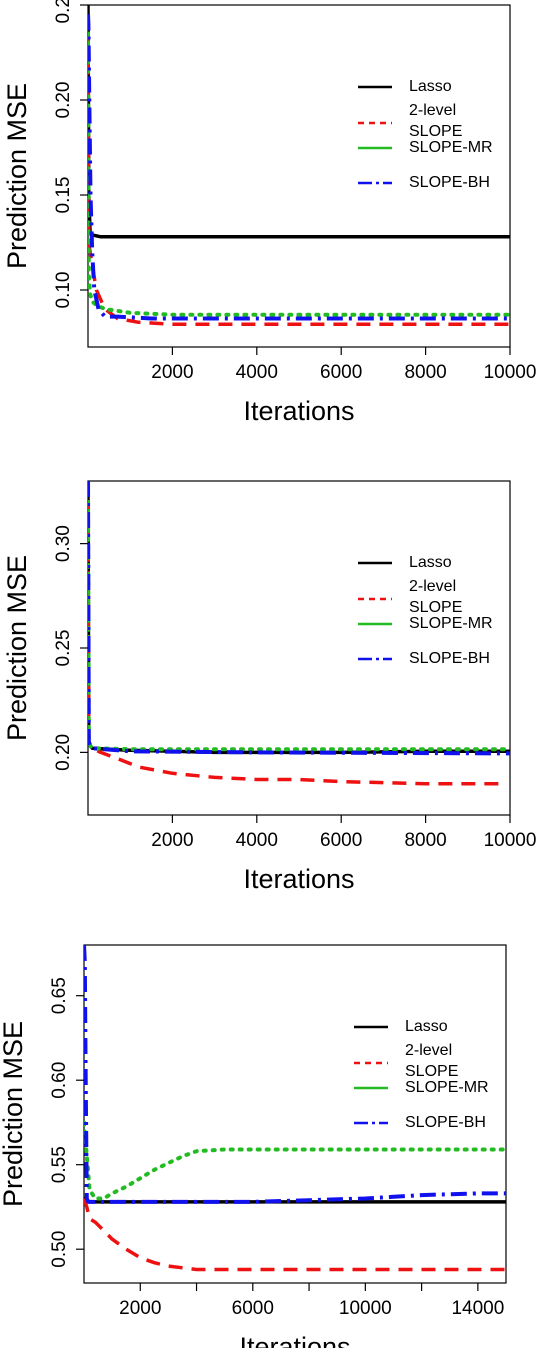 This screenshot has width=542, height=1348. Describe the element at coordinates (59, 1080) in the screenshot. I see `y-tick-label: 0.60` at that location.